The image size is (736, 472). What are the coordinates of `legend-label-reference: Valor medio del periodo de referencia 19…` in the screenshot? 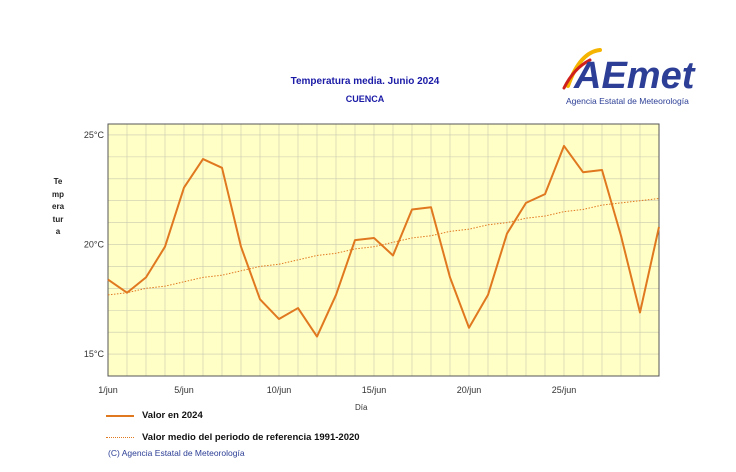 It's located at (251, 437).